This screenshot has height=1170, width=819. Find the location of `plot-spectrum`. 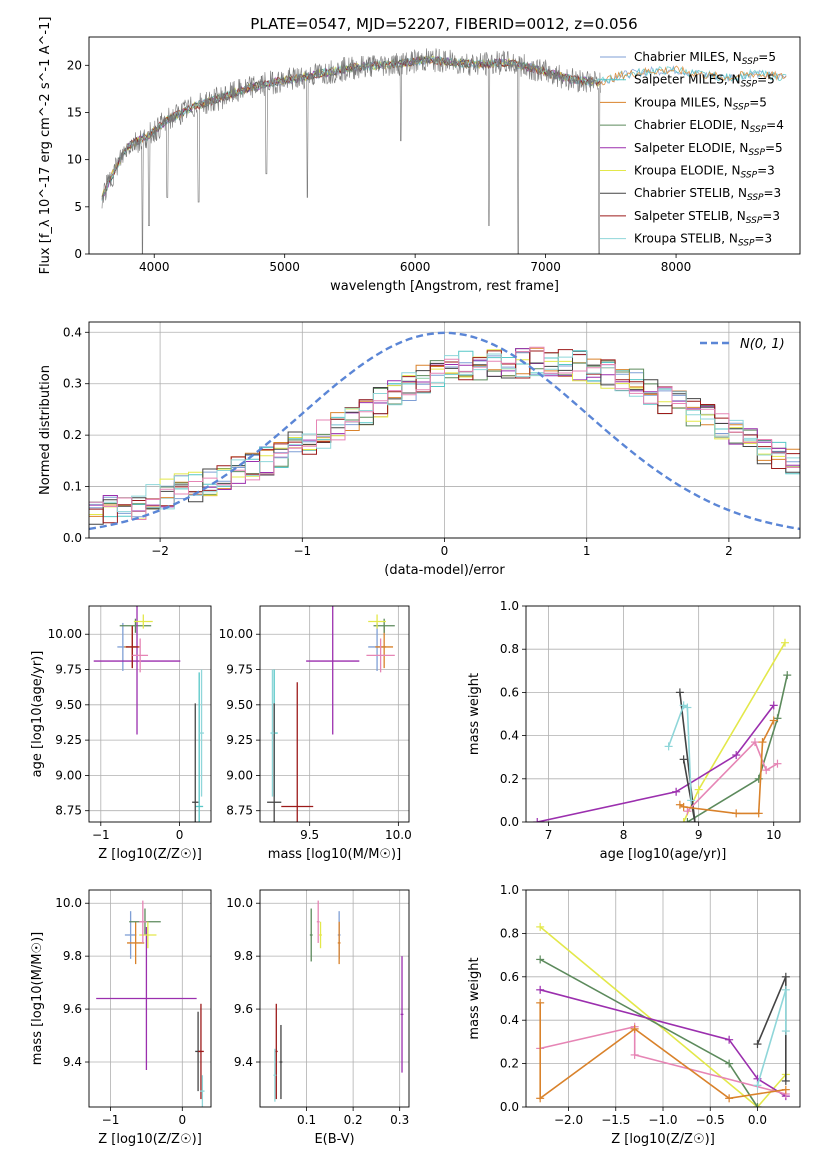

plot-spectrum is located at coordinates (444, 151).